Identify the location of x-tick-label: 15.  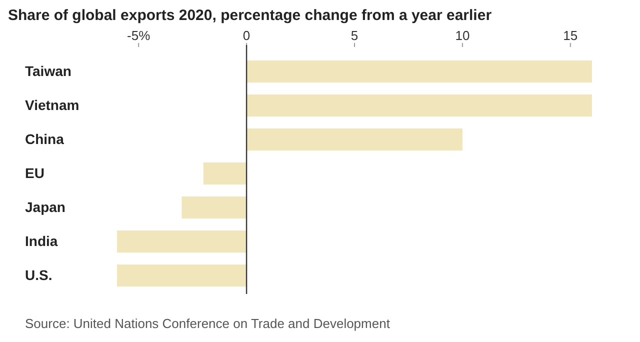
(570, 35).